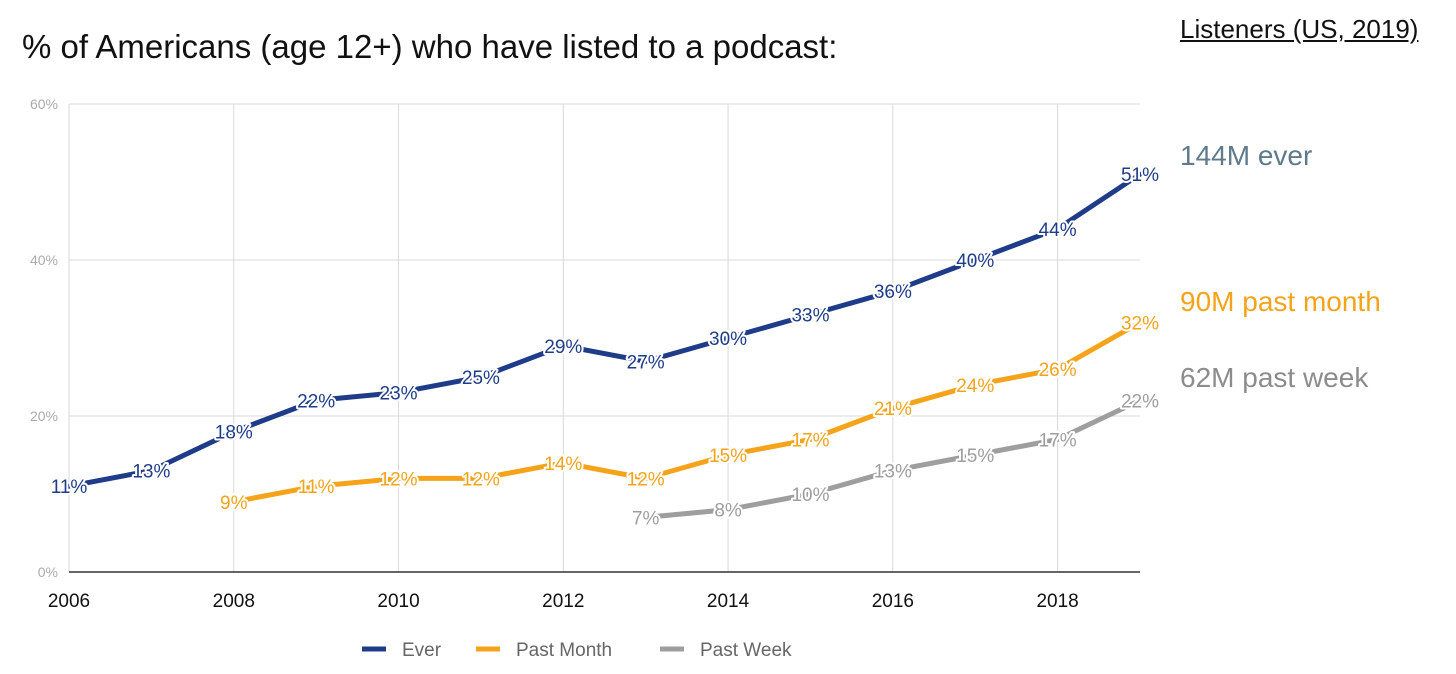 Image resolution: width=1456 pixels, height=674 pixels. I want to click on data-label-halo: 8%, so click(728, 511).